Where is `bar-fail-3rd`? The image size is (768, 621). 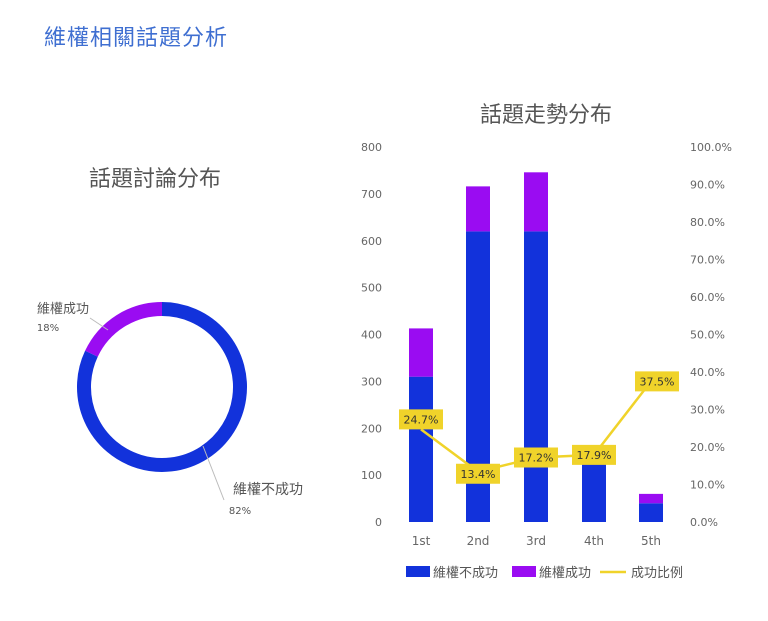
bar-fail-3rd is located at coordinates (536, 376).